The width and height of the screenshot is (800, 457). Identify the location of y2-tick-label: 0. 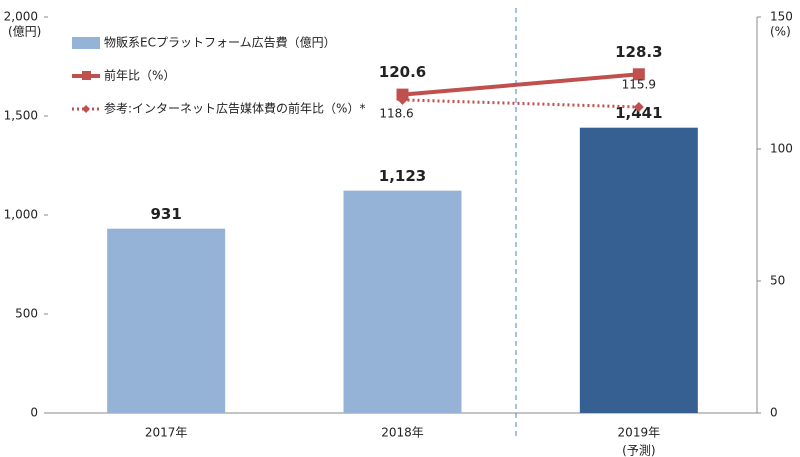
(774, 413).